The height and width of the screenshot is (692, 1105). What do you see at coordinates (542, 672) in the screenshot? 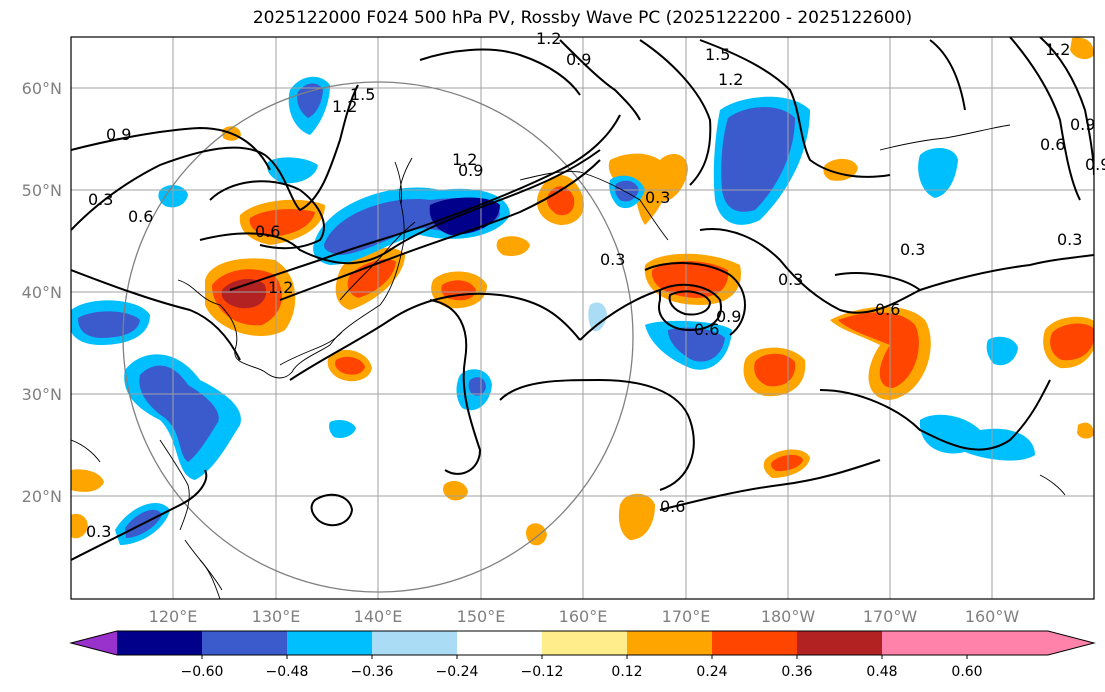
I see `colorbar-tick-label: −0.12` at bounding box center [542, 672].